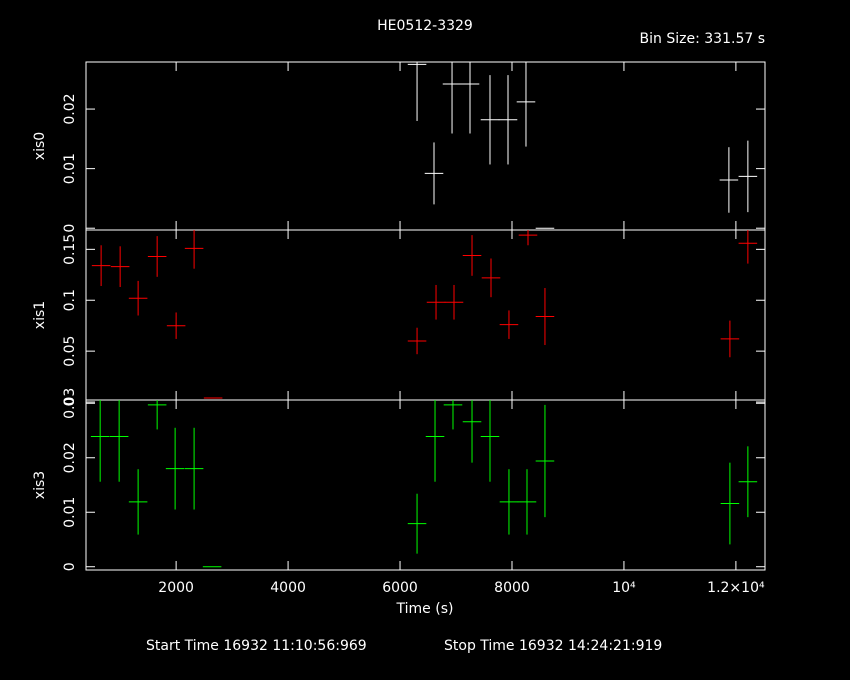  Describe the element at coordinates (425, 609) in the screenshot. I see `x-axis-label: Time (s)` at that location.